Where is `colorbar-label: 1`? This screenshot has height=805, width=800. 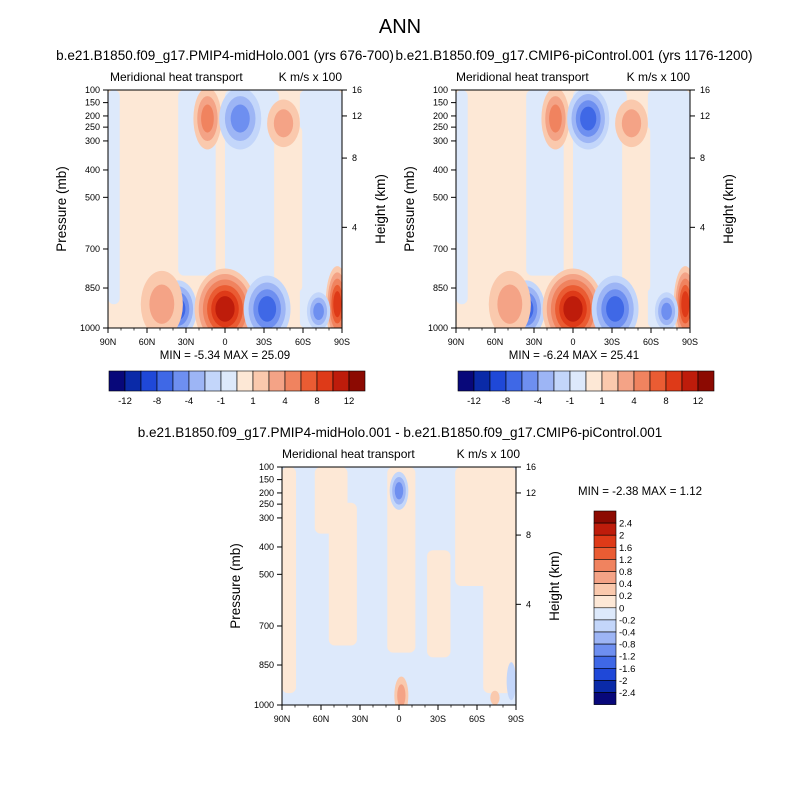
colorbar-label: 1 is located at coordinates (252, 401).